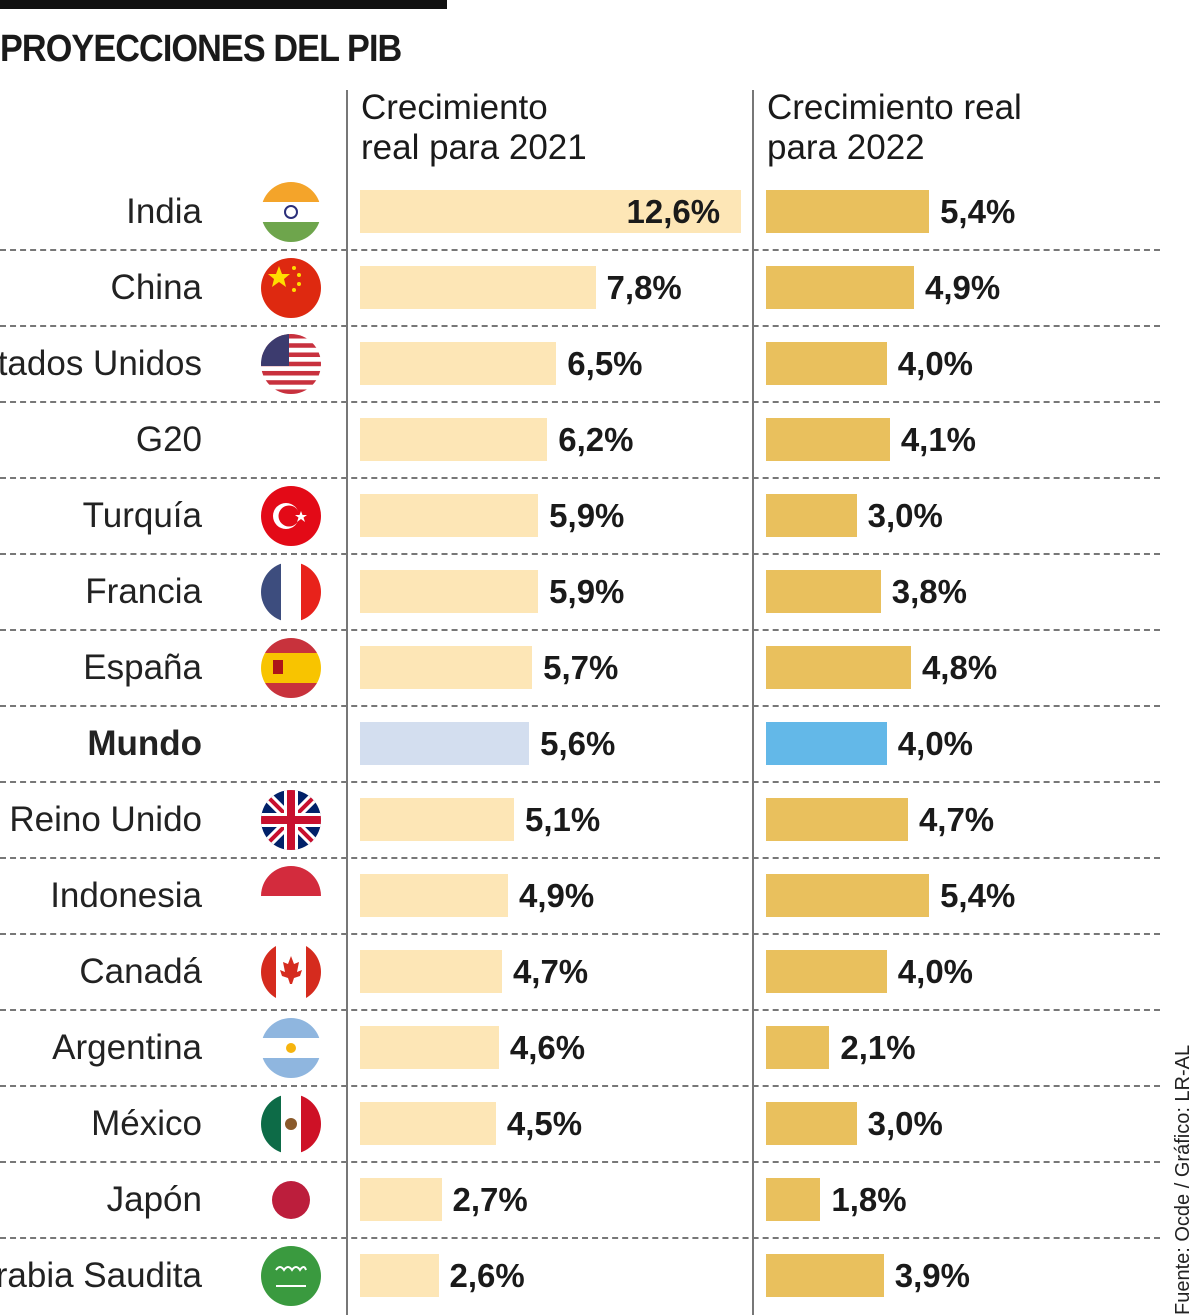  What do you see at coordinates (101, 363) in the screenshot?
I see `category-label: Estados Unidos` at bounding box center [101, 363].